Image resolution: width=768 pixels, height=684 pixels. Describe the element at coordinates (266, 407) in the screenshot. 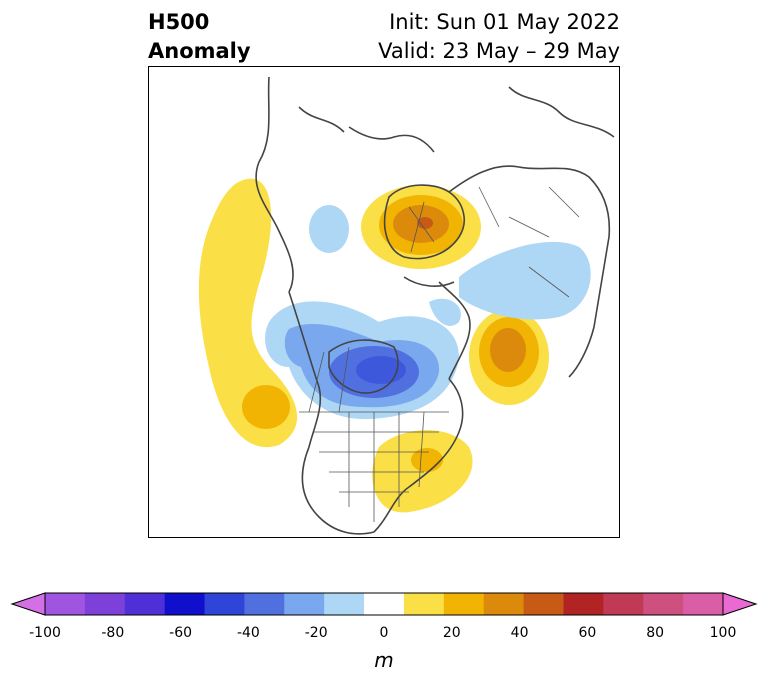

I see `anomaly-pacific-core` at that location.